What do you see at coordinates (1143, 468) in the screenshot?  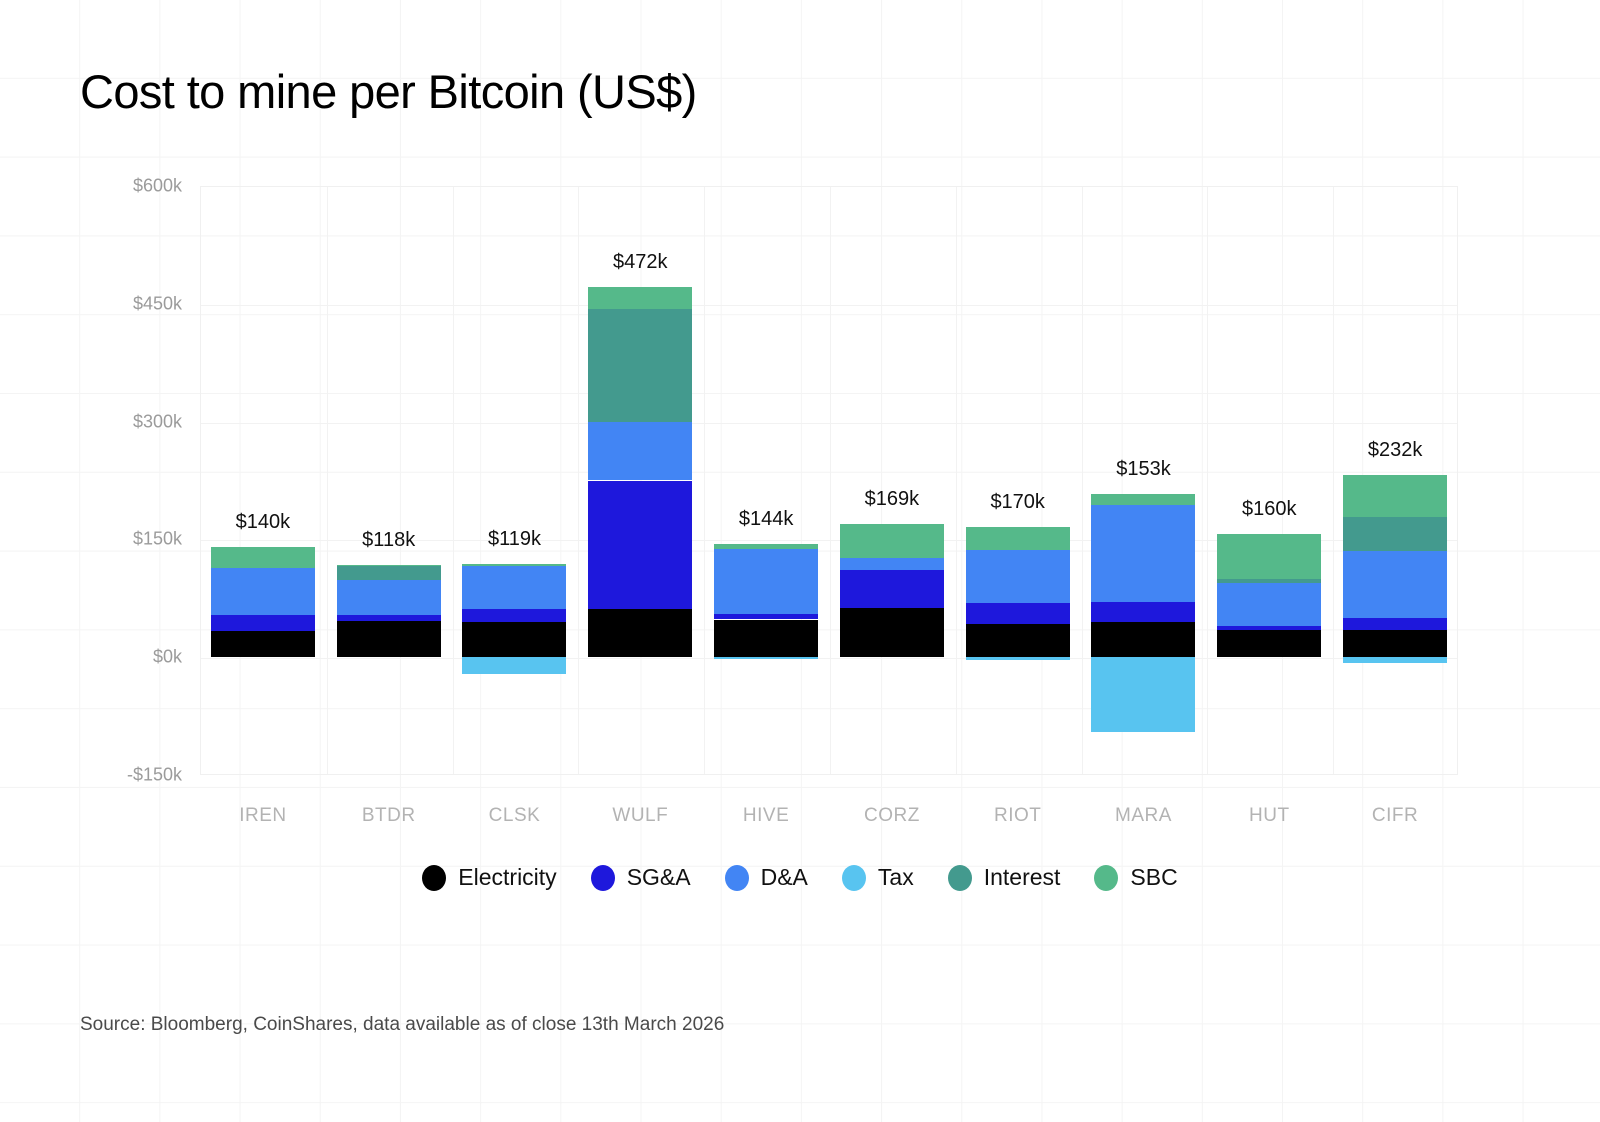 I see `bar-total-label: $153k` at bounding box center [1143, 468].